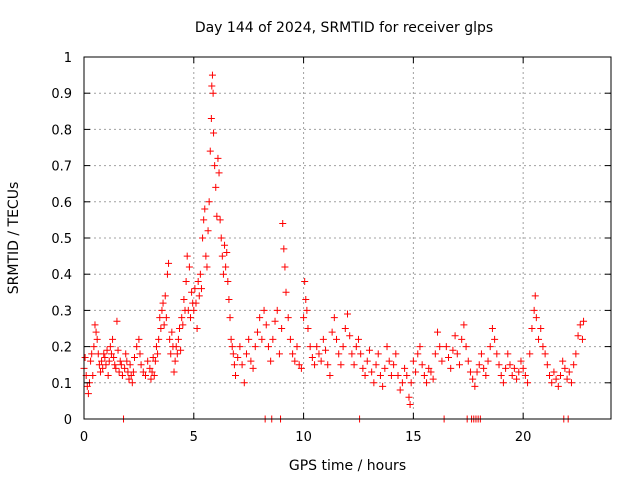 Image resolution: width=640 pixels, height=480 pixels. What do you see at coordinates (61, 239) in the screenshot?
I see `y-tick-label: 0.5` at bounding box center [61, 239].